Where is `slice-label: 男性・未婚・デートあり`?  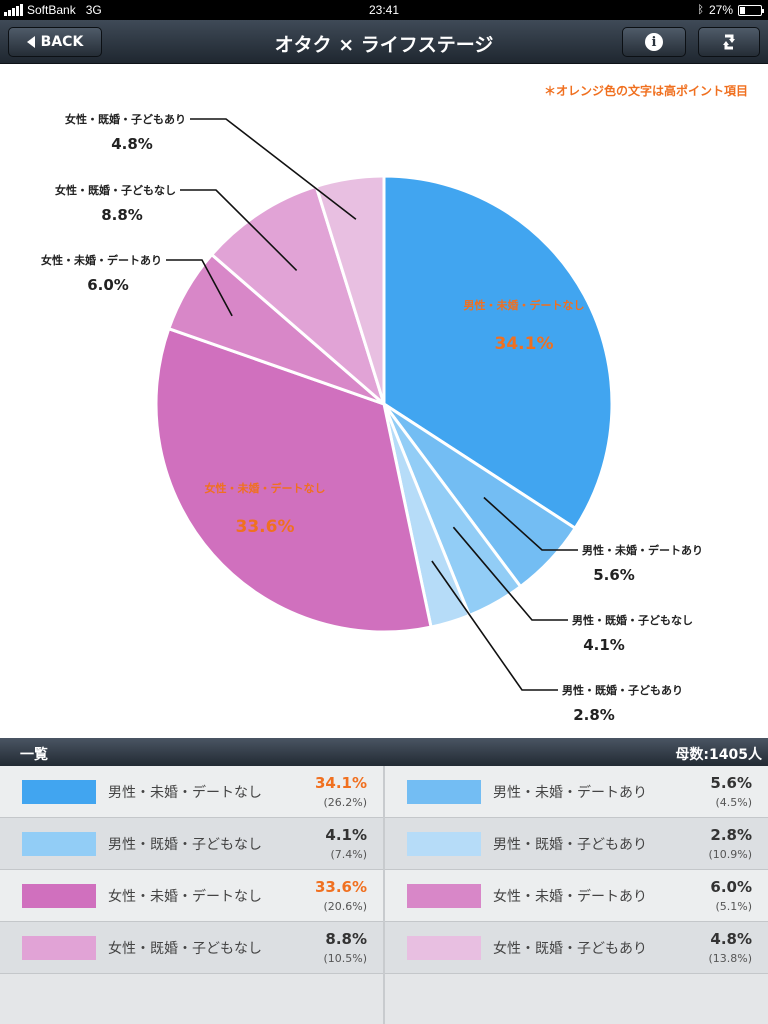 slice-label: 男性・未婚・デートあり is located at coordinates (642, 550).